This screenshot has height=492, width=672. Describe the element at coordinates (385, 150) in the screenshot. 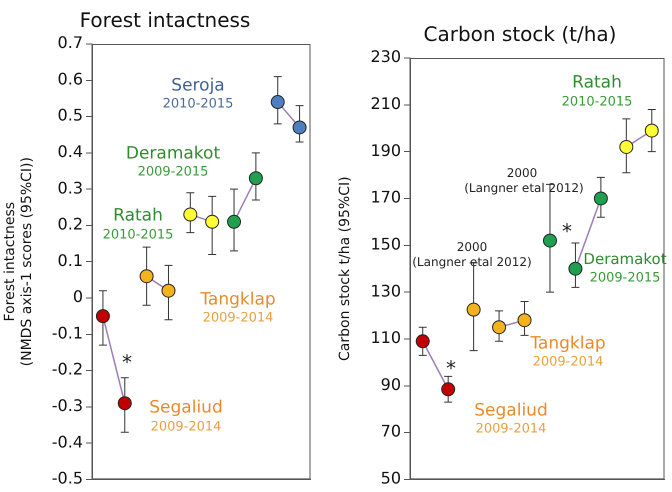

I see `y-tick-label: 190` at that location.